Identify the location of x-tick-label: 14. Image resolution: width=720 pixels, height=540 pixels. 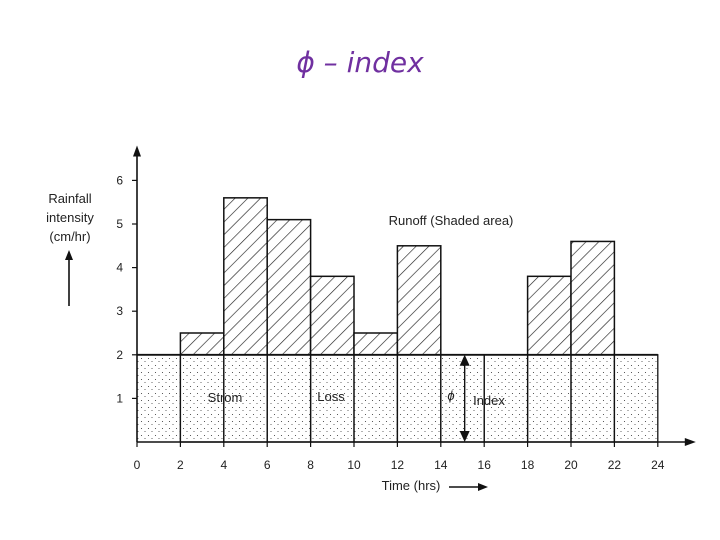
(441, 465).